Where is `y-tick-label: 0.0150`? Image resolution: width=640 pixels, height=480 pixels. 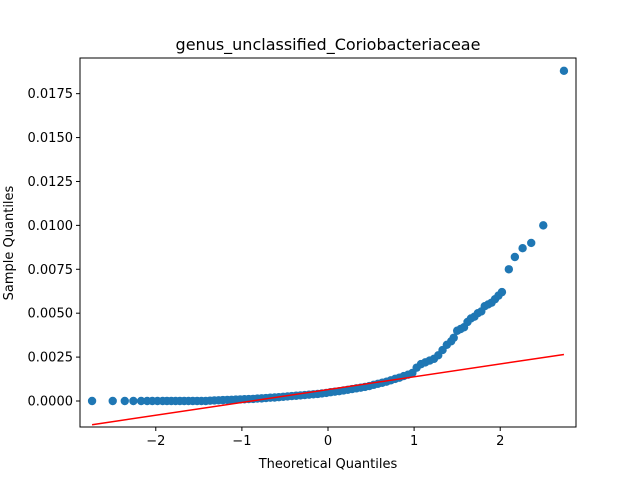
y-tick-label: 0.0150 is located at coordinates (51, 138).